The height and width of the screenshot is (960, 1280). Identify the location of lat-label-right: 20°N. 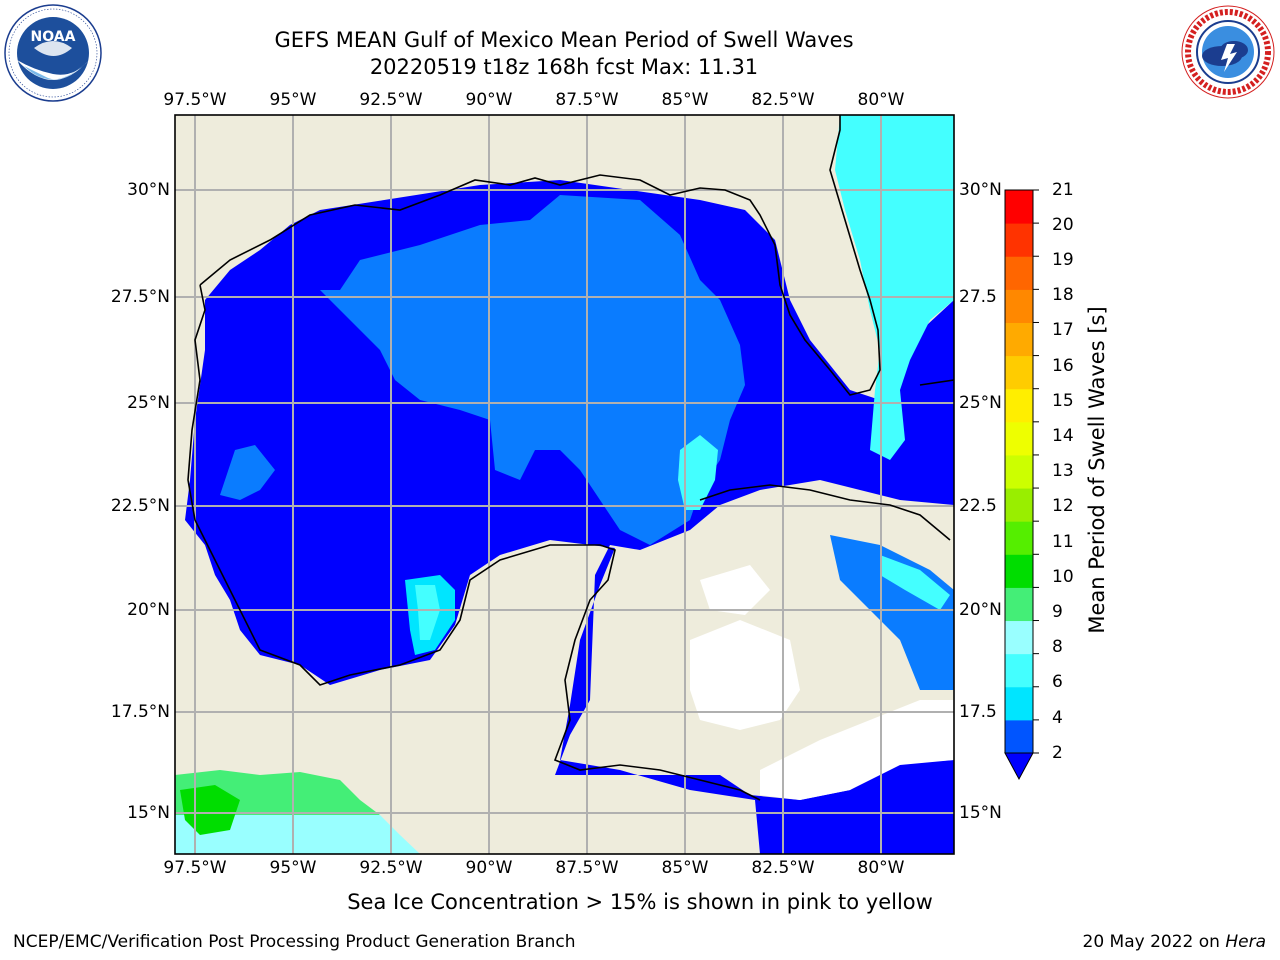
(980, 610).